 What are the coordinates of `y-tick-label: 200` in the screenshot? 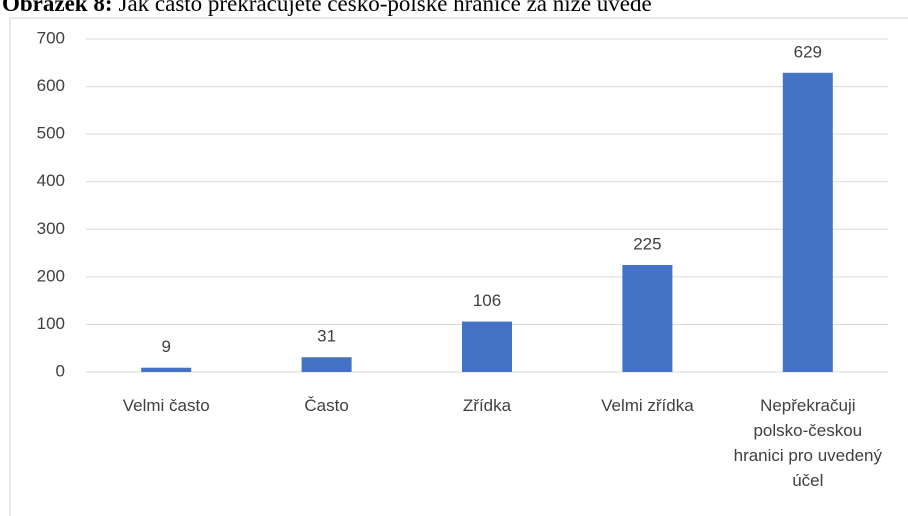 It's located at (51, 275).